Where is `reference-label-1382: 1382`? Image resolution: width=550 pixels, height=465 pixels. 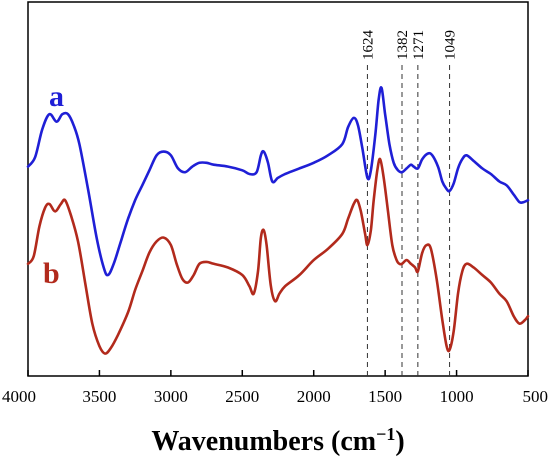
reference-label-1382: 1382 is located at coordinates (403, 45).